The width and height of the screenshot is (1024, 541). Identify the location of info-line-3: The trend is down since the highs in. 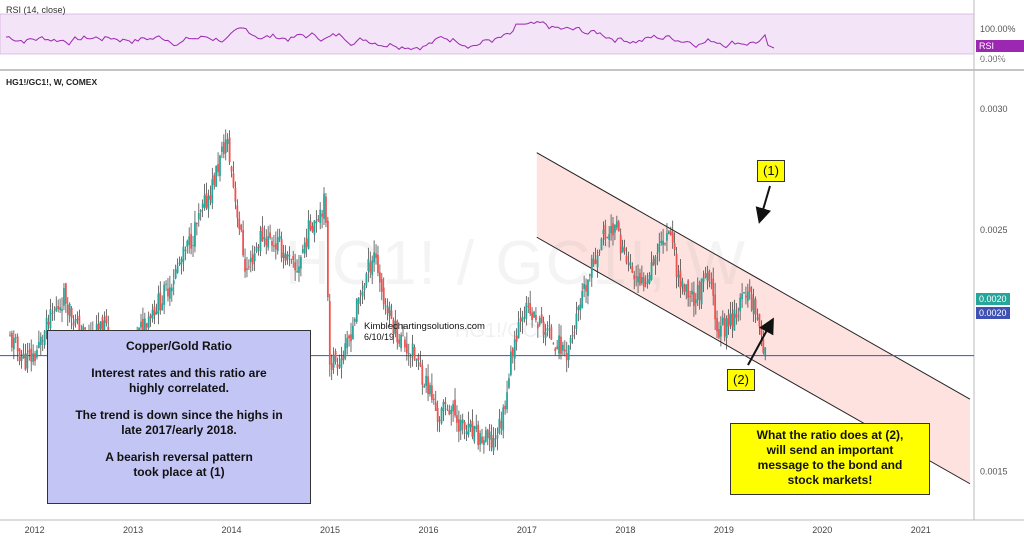
(179, 415).